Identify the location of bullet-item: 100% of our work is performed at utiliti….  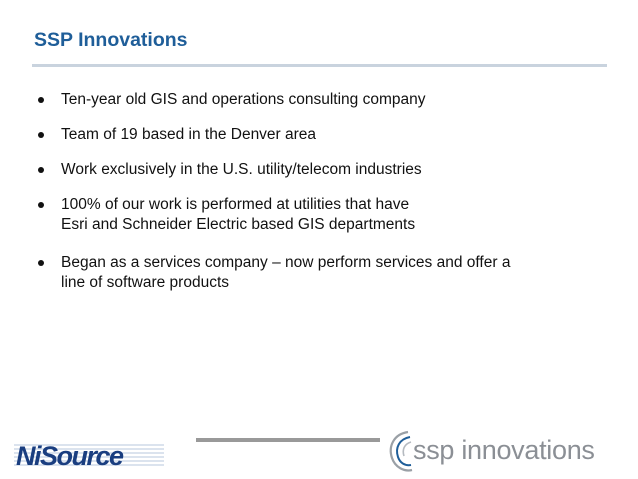
(326, 215).